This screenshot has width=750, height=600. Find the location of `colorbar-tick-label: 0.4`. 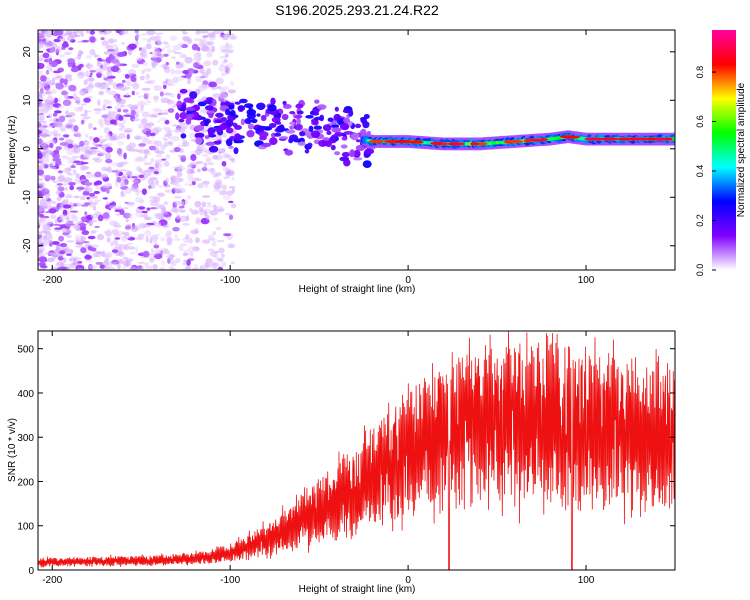

colorbar-tick-label: 0.4 is located at coordinates (700, 171).